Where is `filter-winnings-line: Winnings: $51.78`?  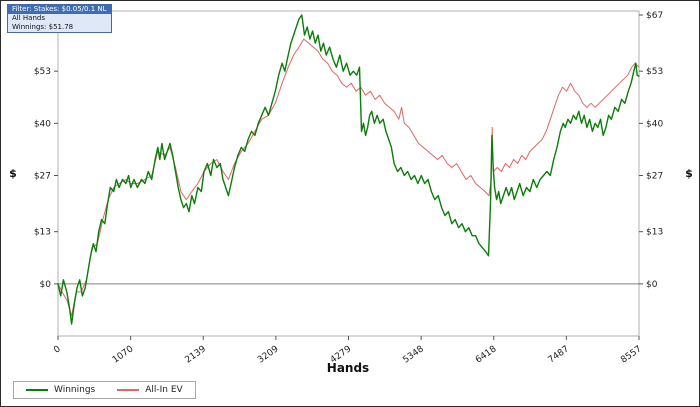 filter-winnings-line: Winnings: $51.78 is located at coordinates (43, 27).